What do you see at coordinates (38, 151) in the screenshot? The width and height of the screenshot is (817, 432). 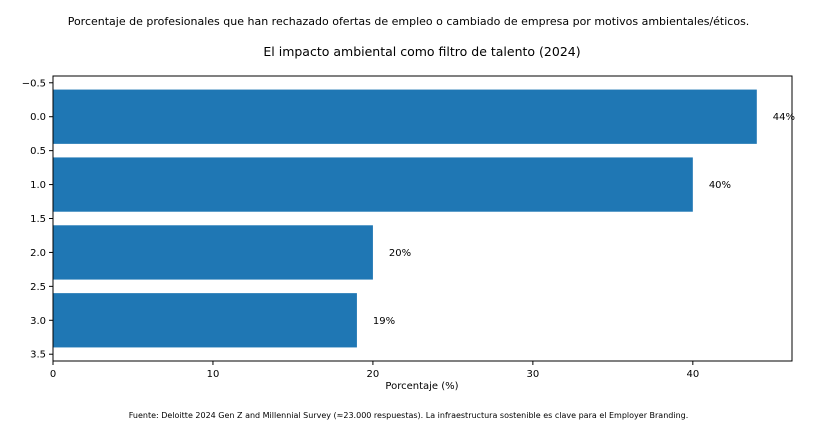 I see `y-tick-label: 0.5` at bounding box center [38, 151].